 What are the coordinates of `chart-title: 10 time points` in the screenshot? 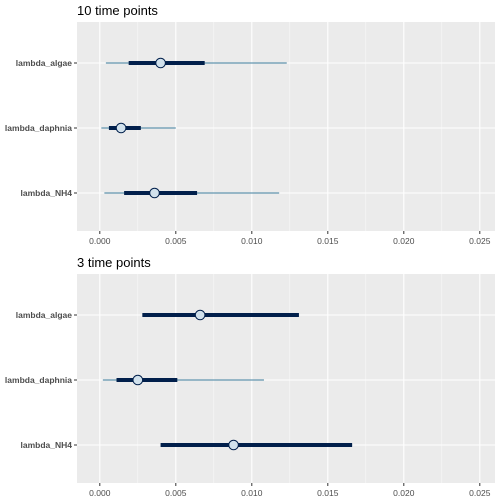 It's located at (117, 10).